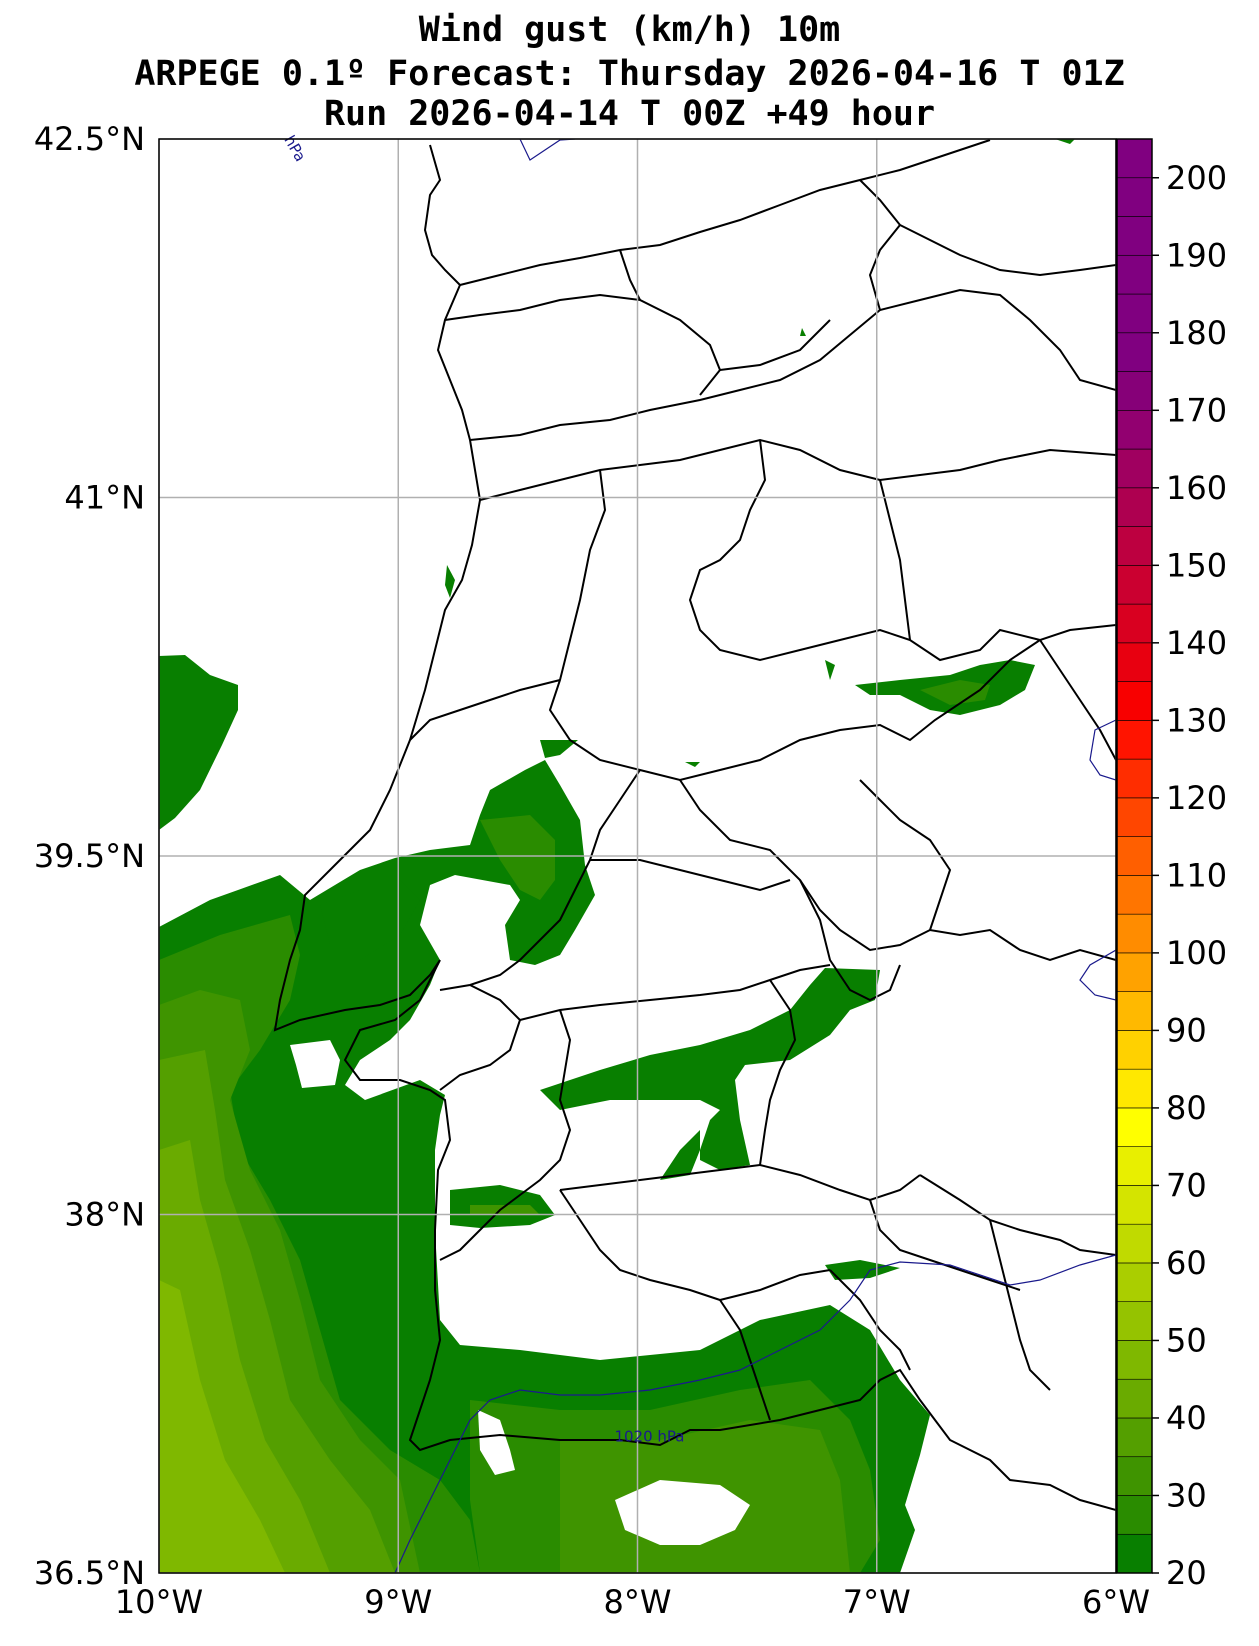 This screenshot has height=1646, width=1259. What do you see at coordinates (89, 1573) in the screenshot?
I see `y-tick-label: 36.5°N` at bounding box center [89, 1573].